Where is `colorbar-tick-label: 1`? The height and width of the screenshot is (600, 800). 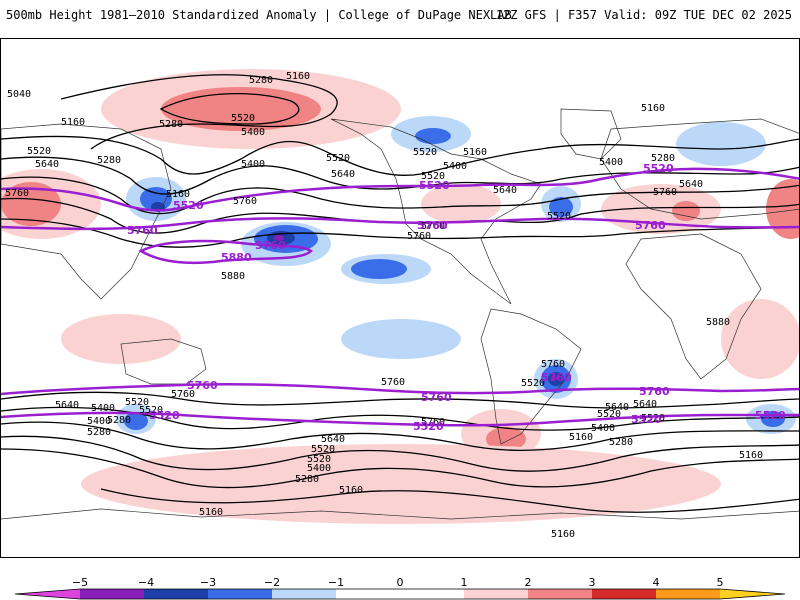 colorbar-tick-label: 1 is located at coordinates (464, 582).